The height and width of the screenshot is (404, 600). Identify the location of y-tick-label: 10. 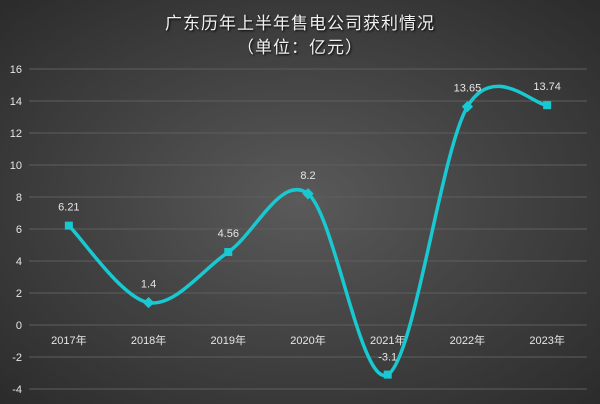
(16, 166).